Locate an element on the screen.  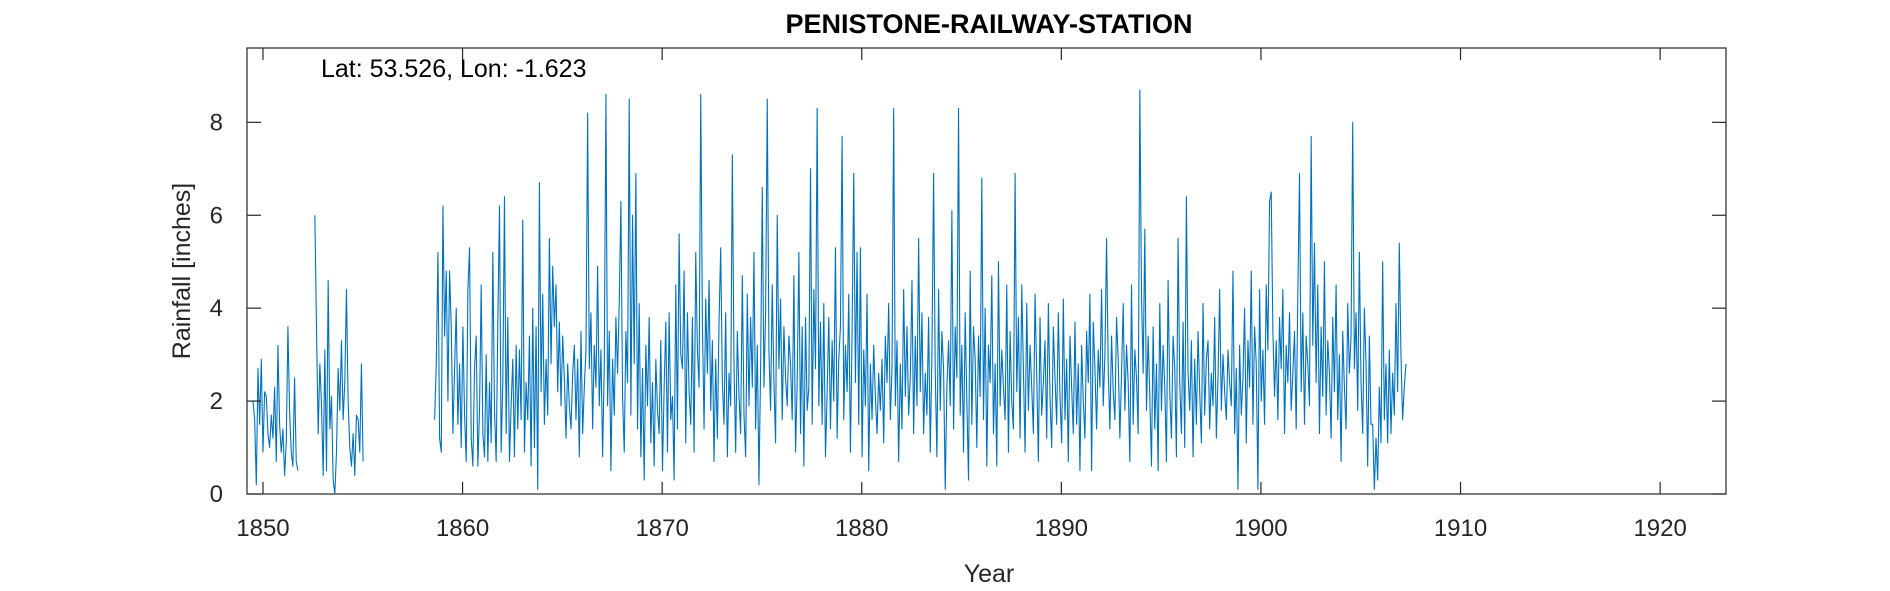
y-tick-label-0: 0 is located at coordinates (216, 494).